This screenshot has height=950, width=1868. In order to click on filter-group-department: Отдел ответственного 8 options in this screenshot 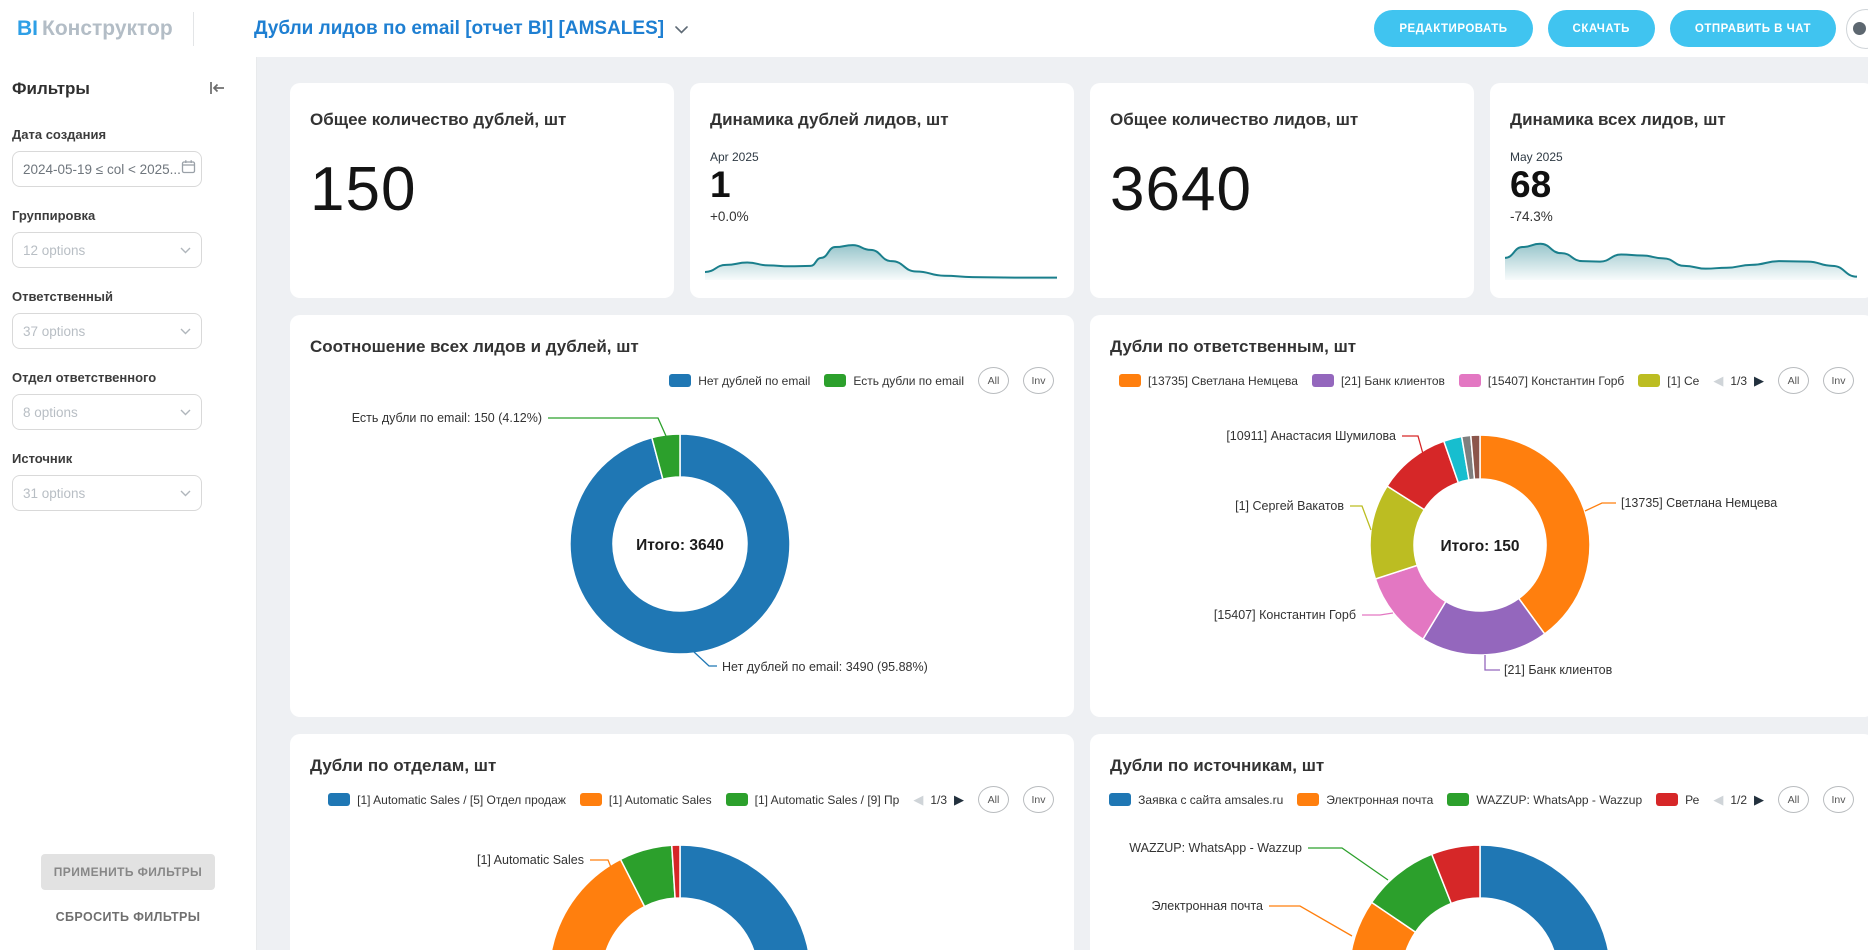, I will do `click(128, 400)`.